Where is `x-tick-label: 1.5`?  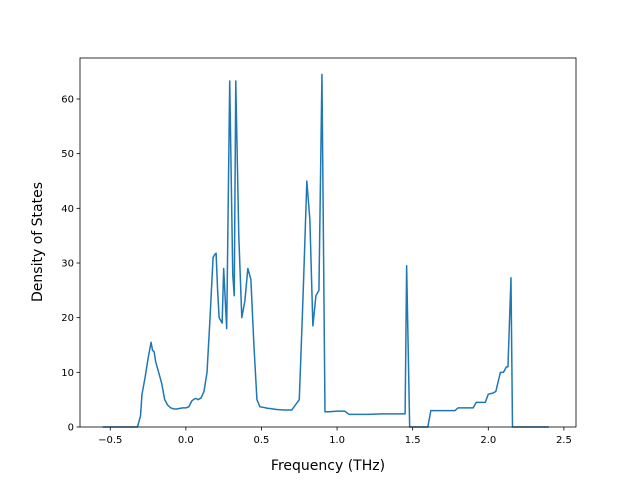
x-tick-label: 1.5 is located at coordinates (413, 440).